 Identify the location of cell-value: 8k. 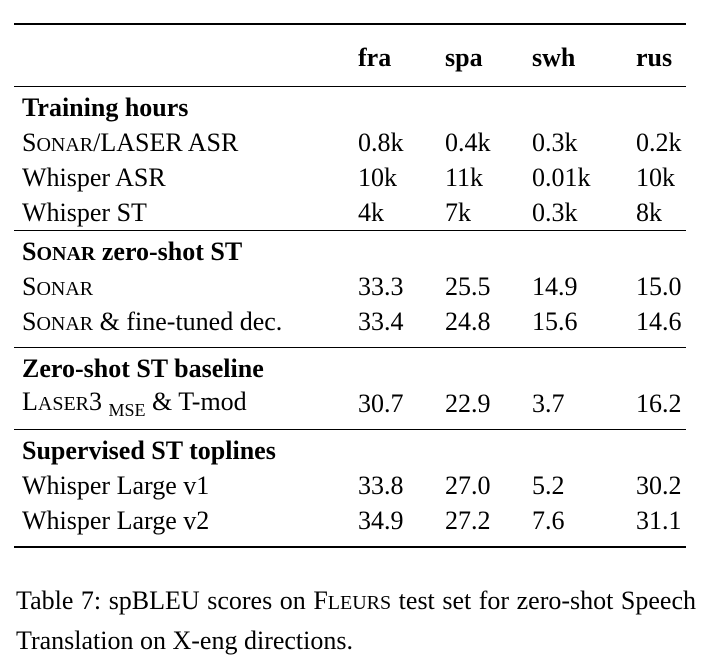
(649, 212).